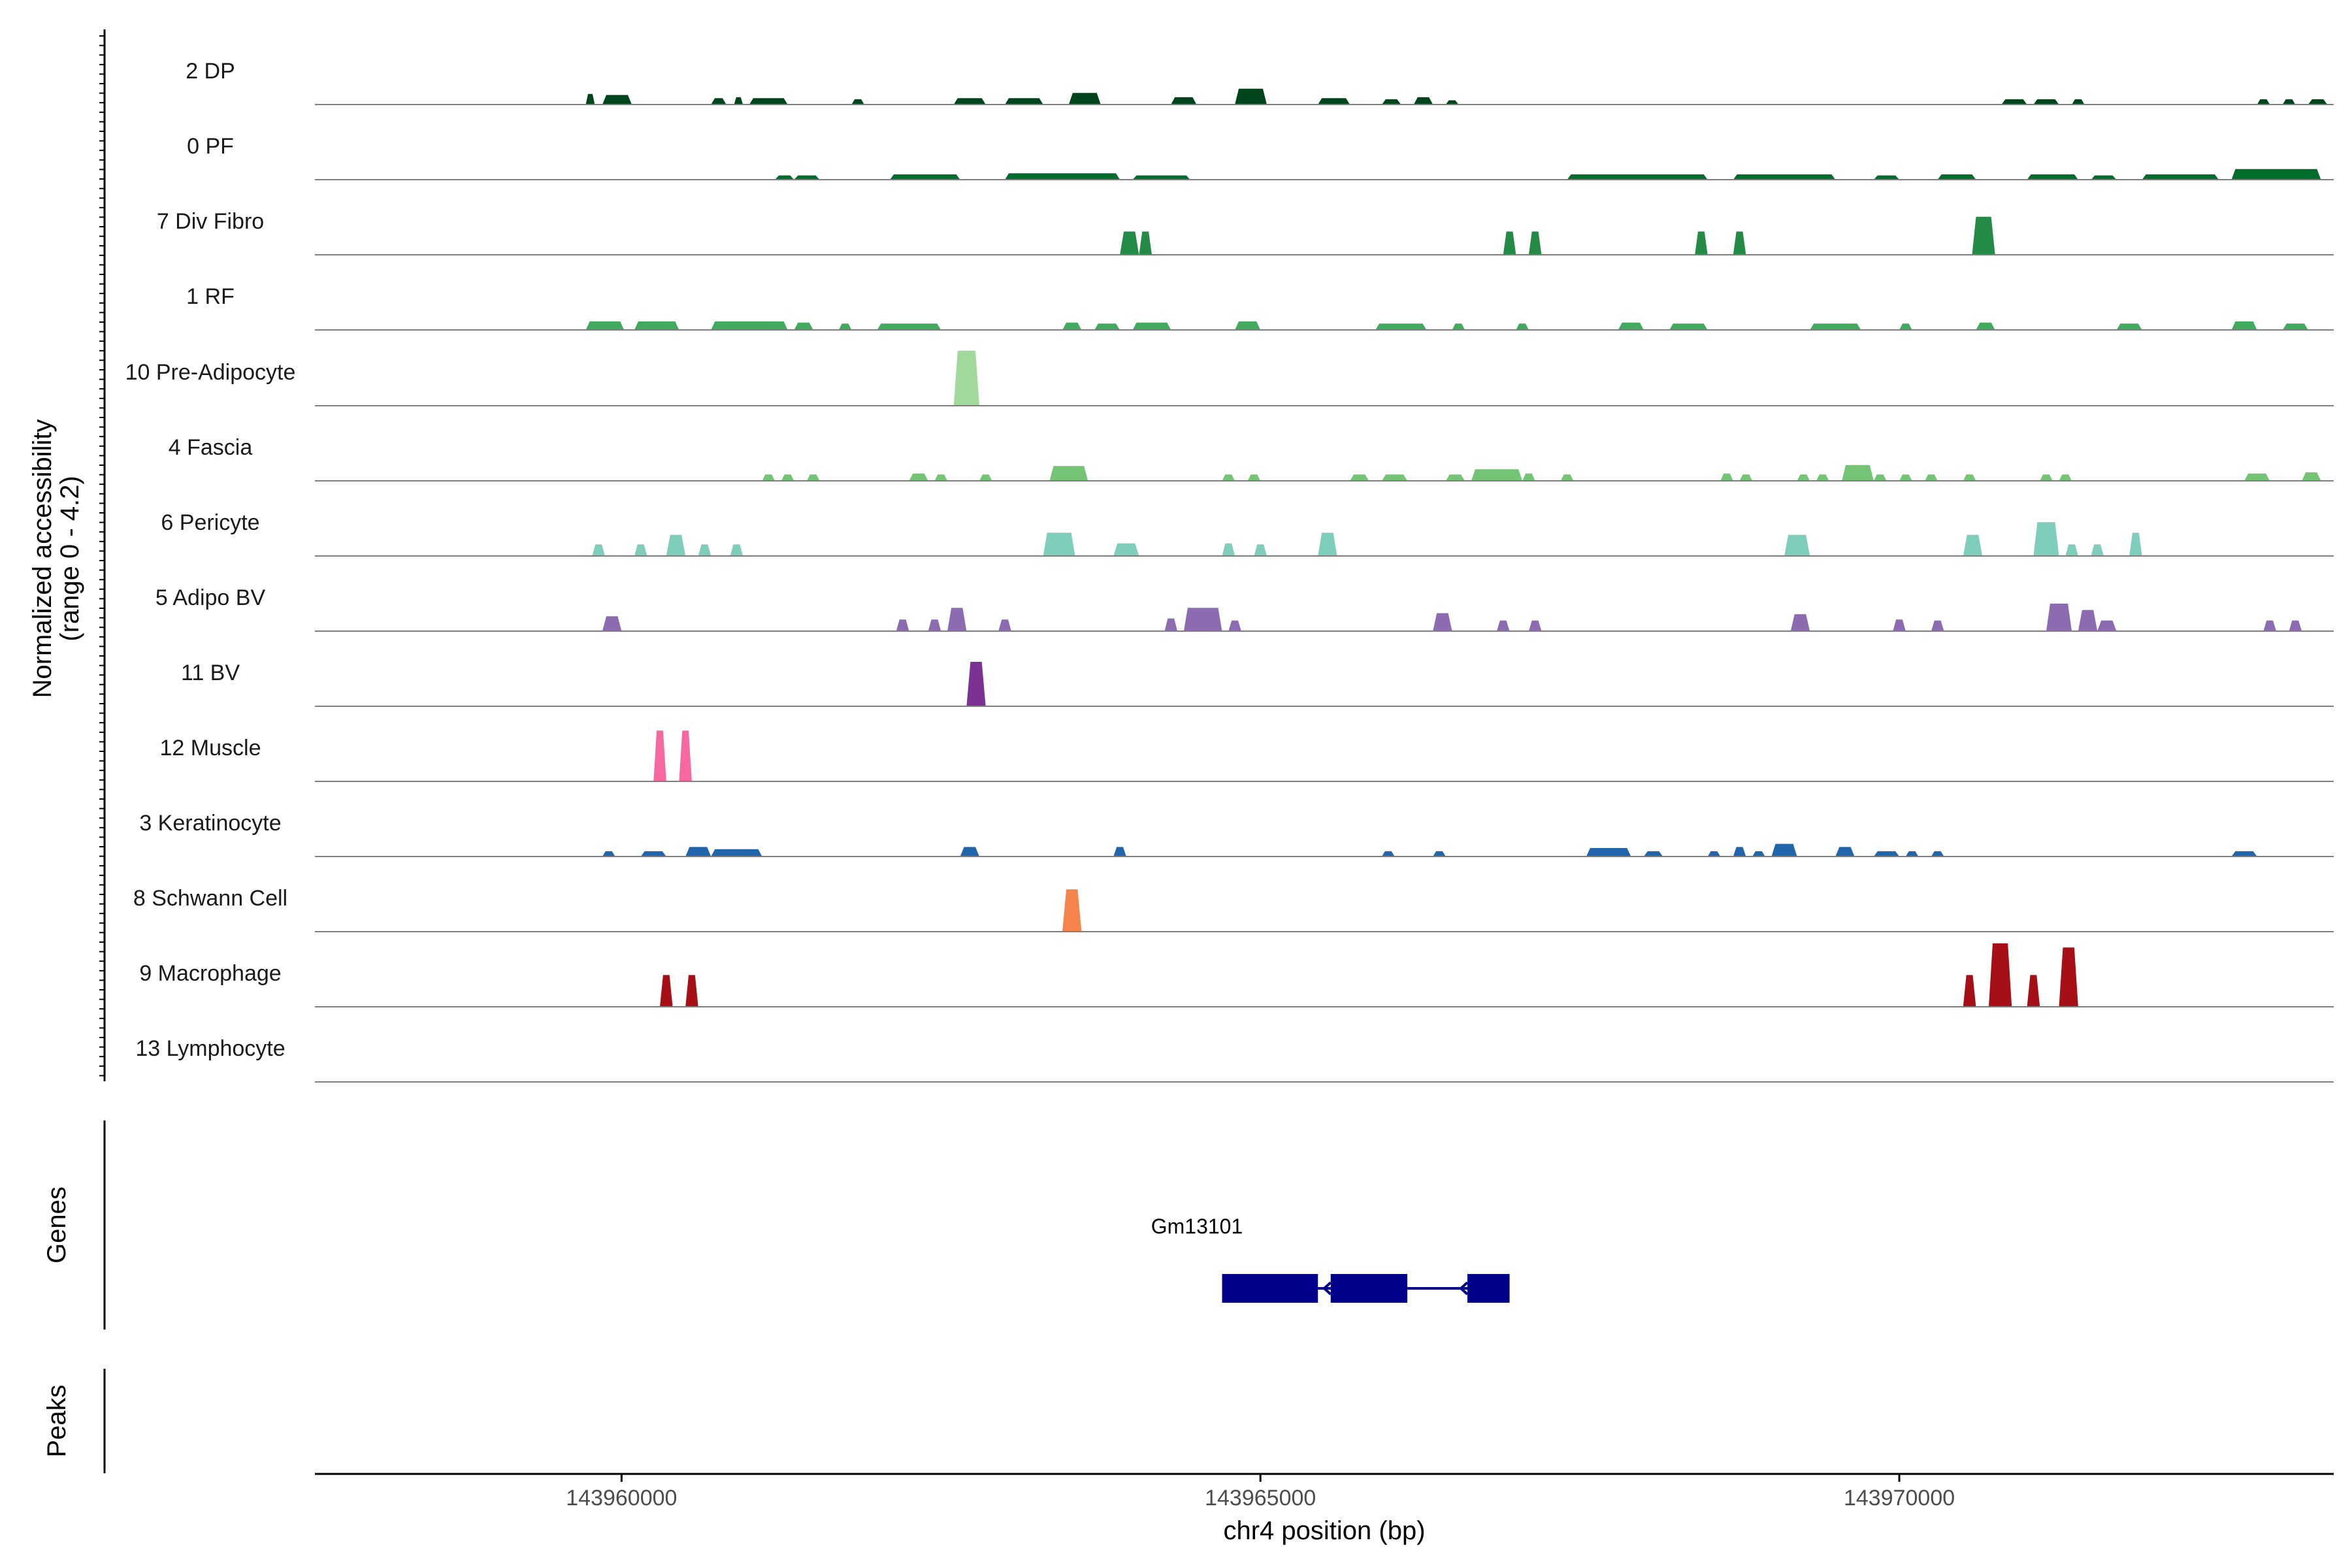 Image resolution: width=2352 pixels, height=1568 pixels. I want to click on track-label: 12 Muscle, so click(210, 748).